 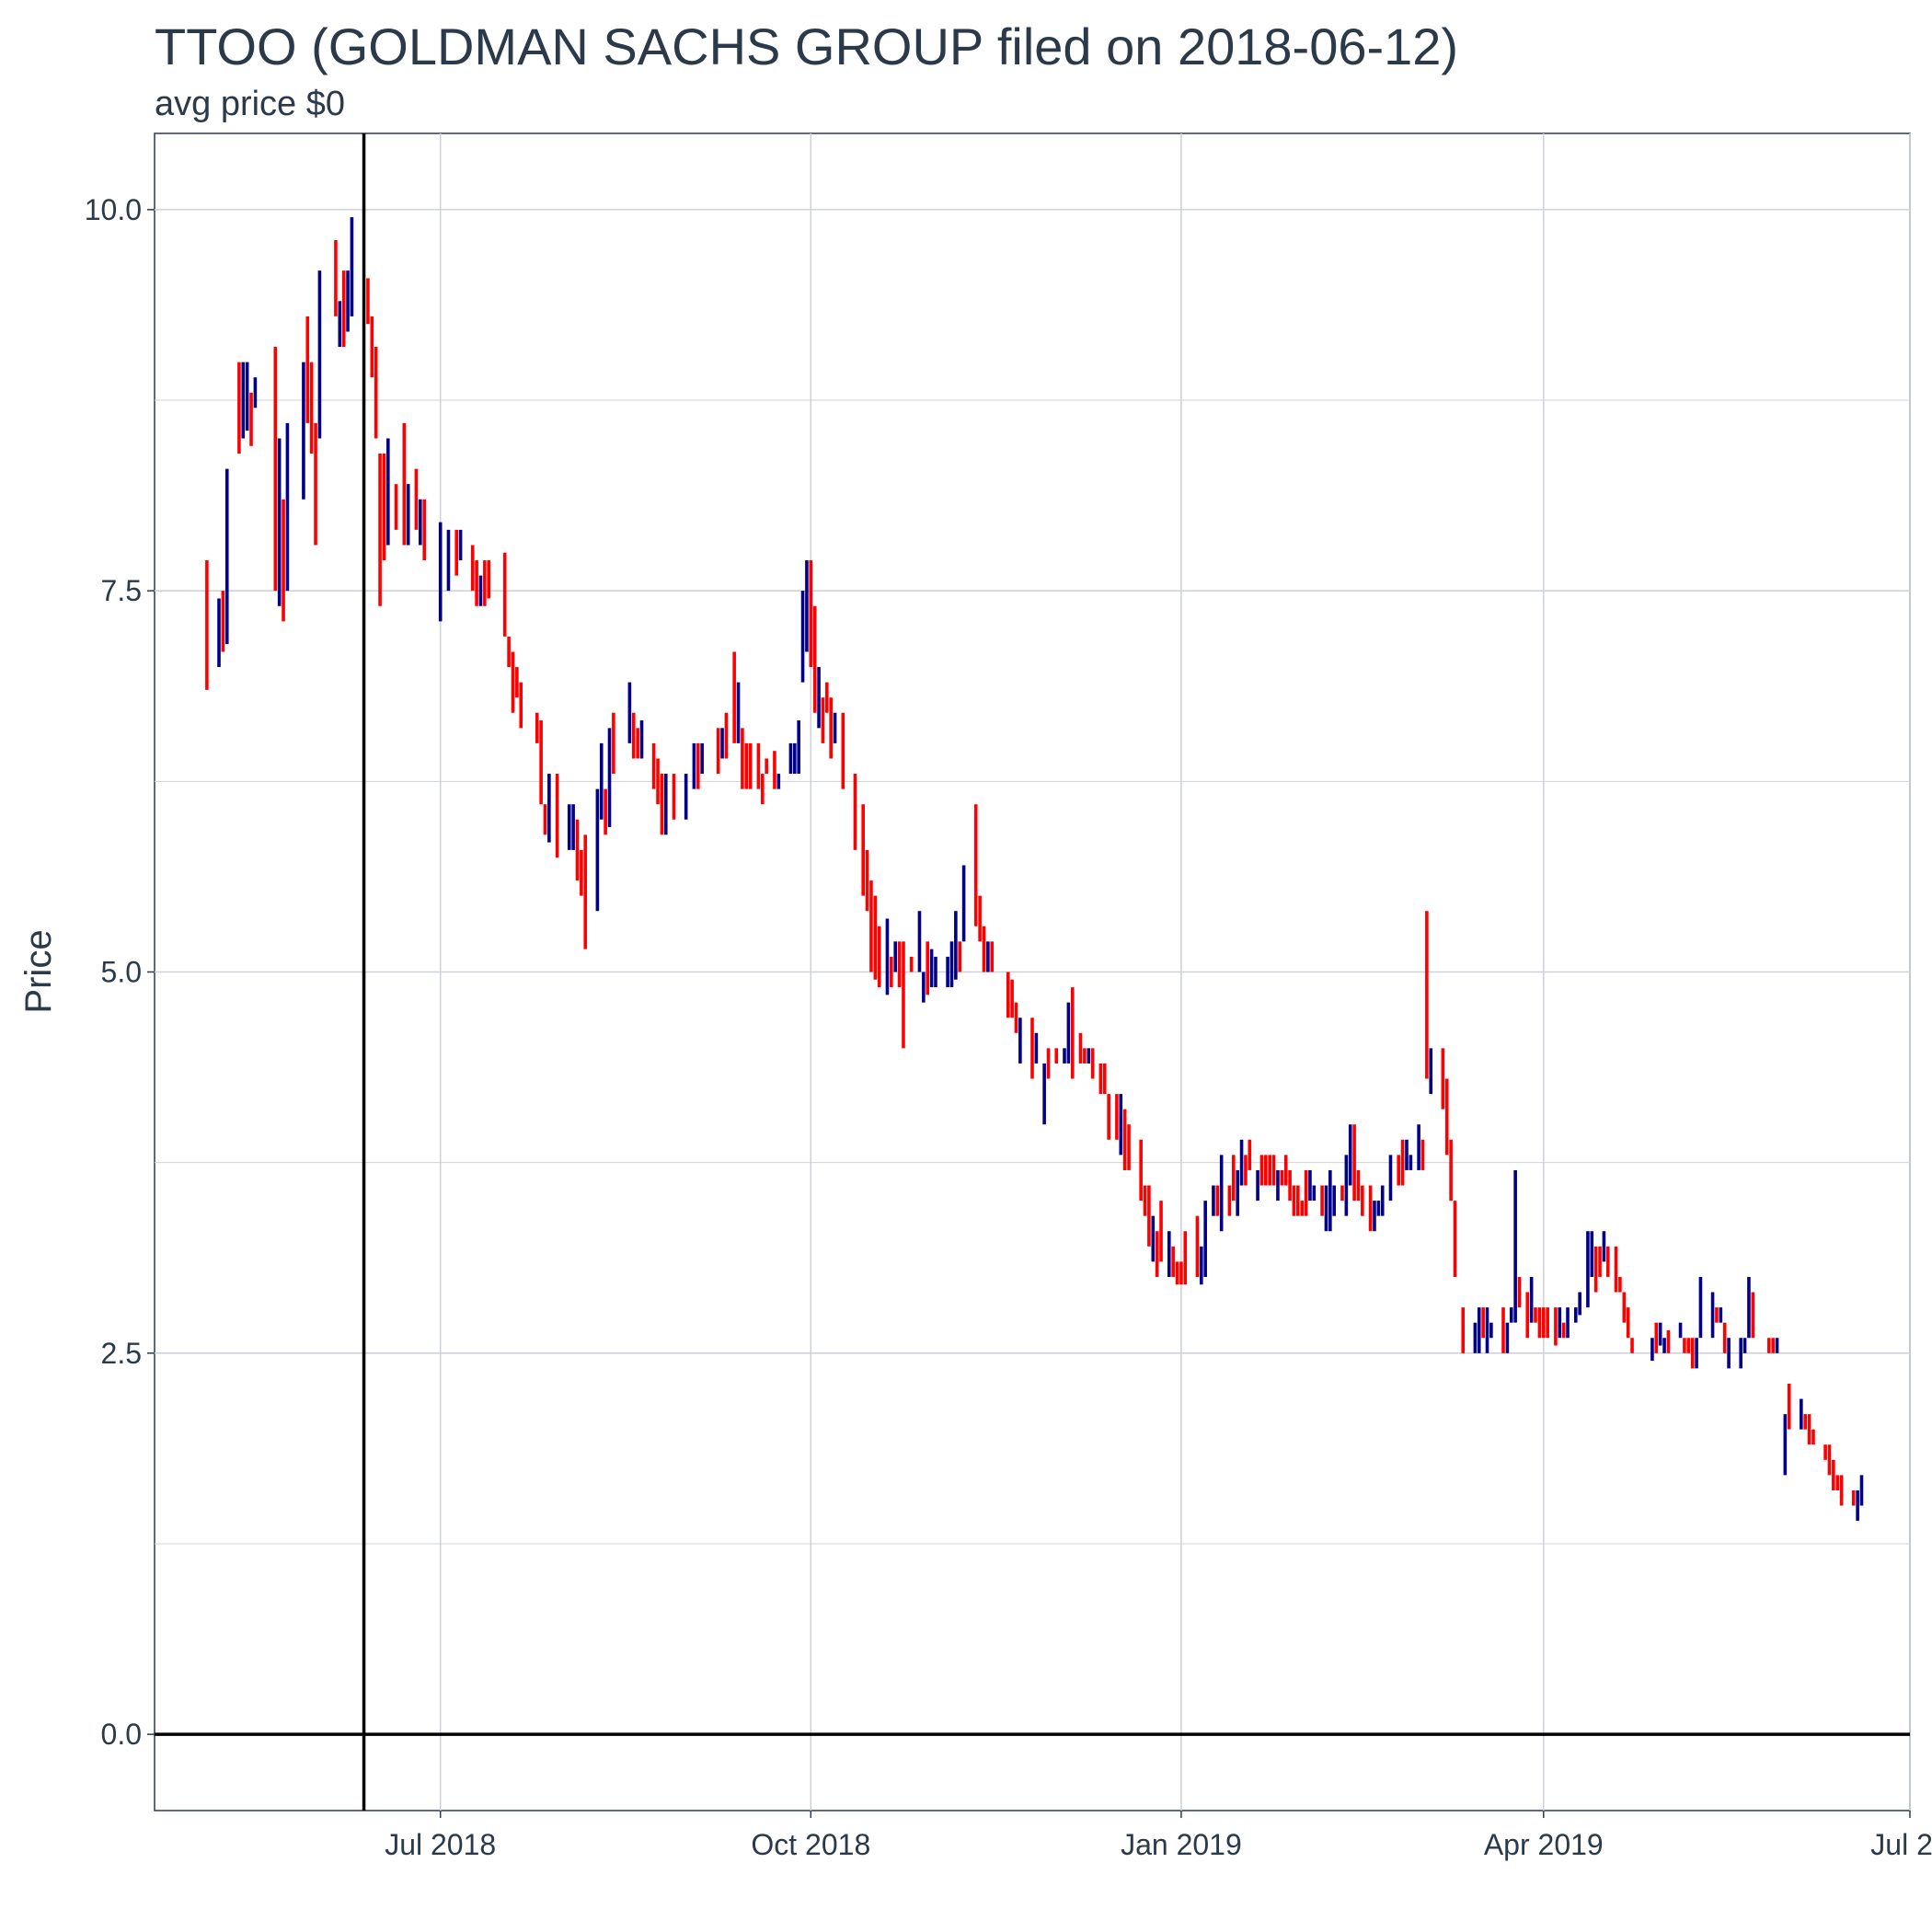 I want to click on chart-subtitle: avg price $0, so click(x=251, y=104).